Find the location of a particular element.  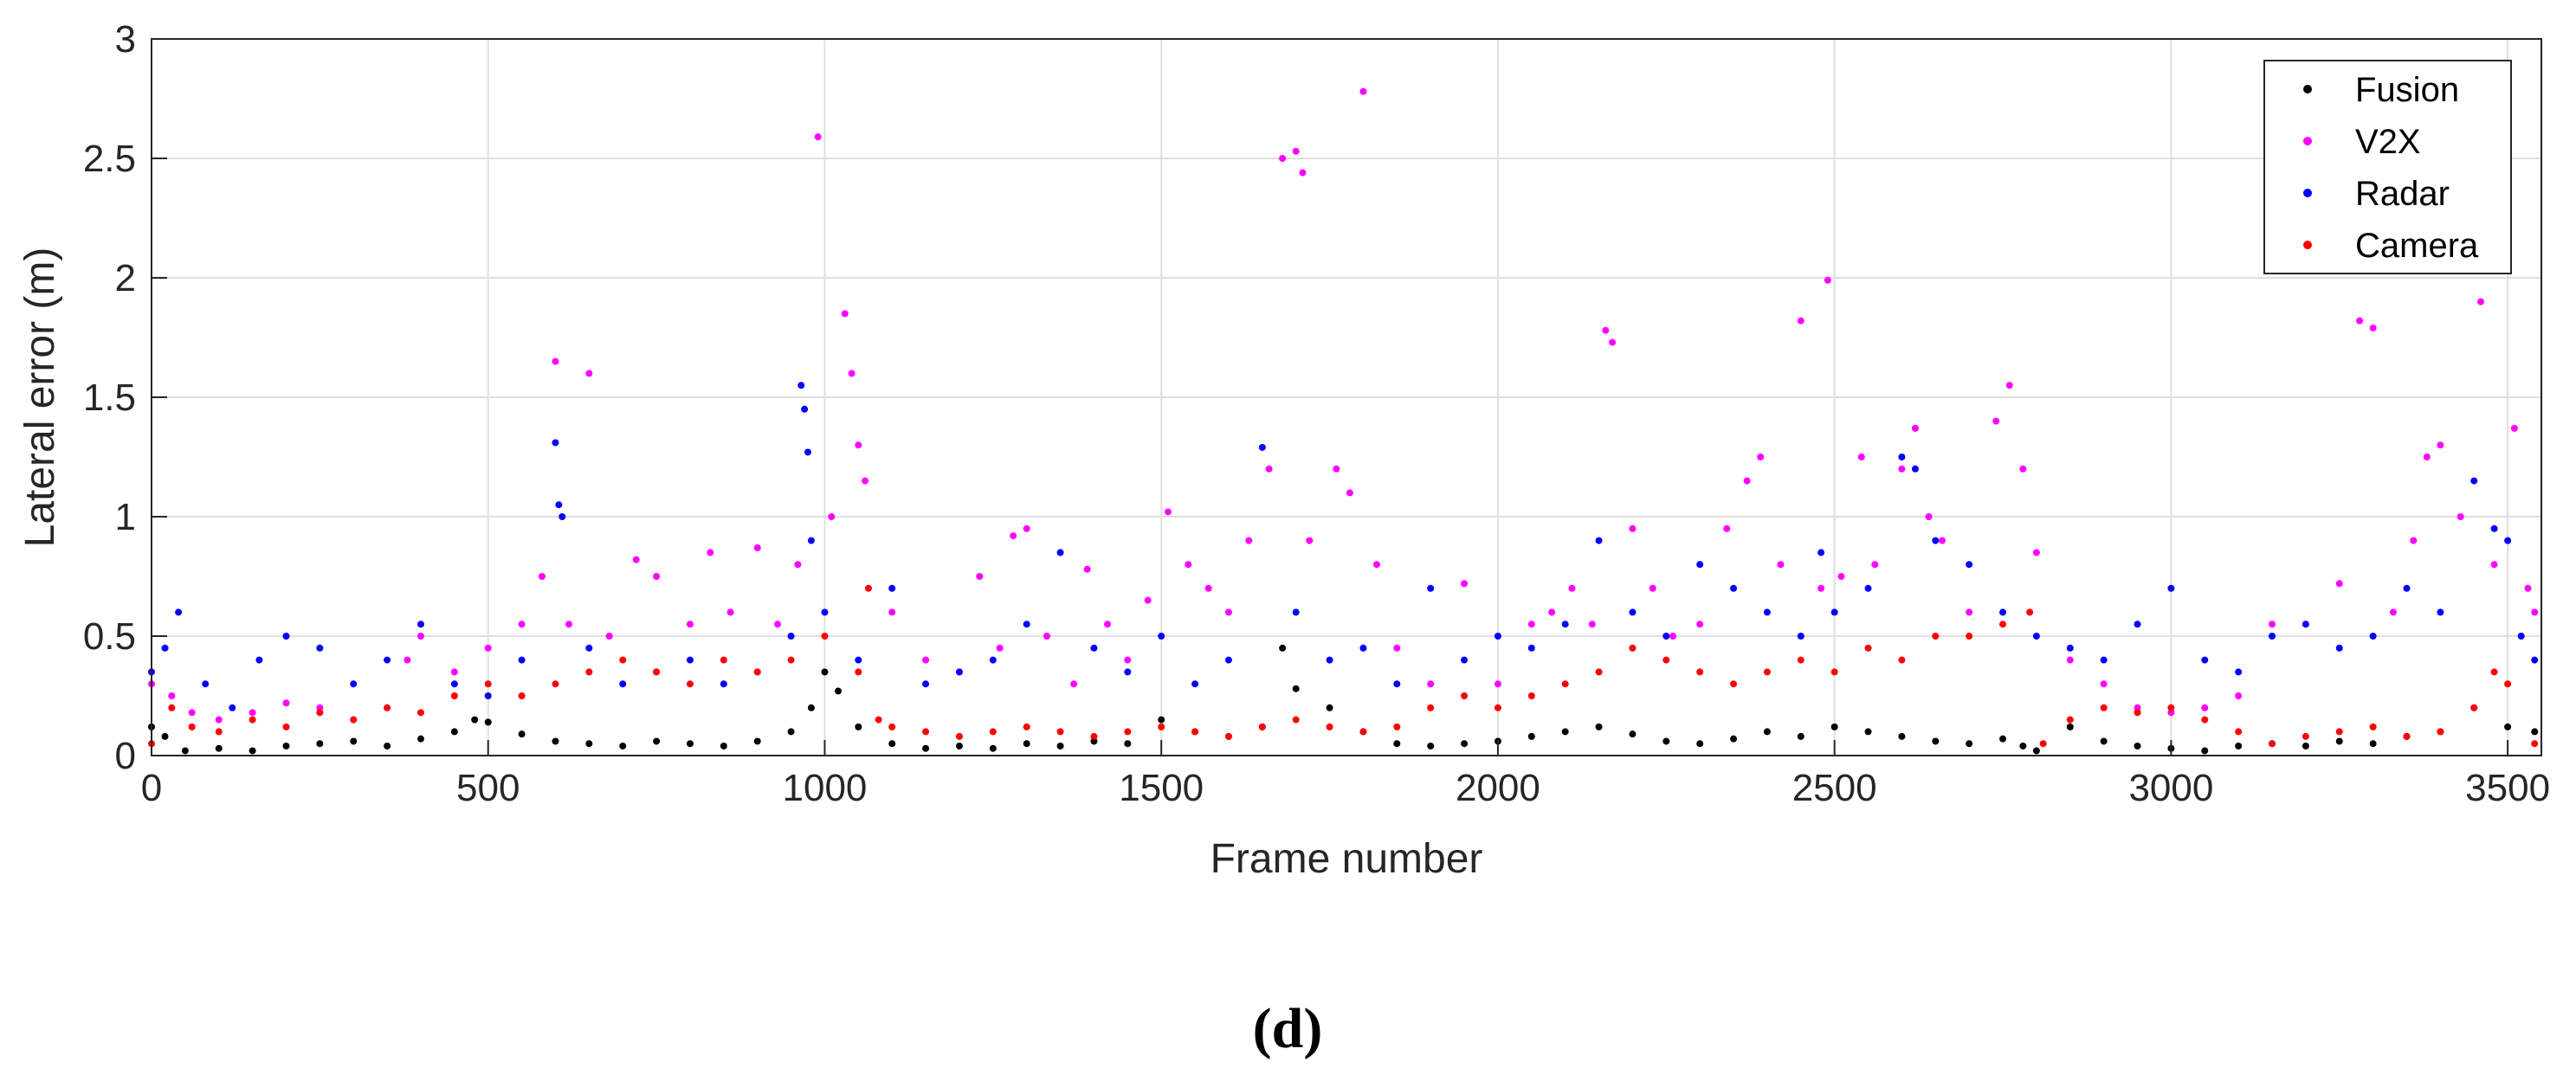

y-tick-label: 1 is located at coordinates (125, 517).